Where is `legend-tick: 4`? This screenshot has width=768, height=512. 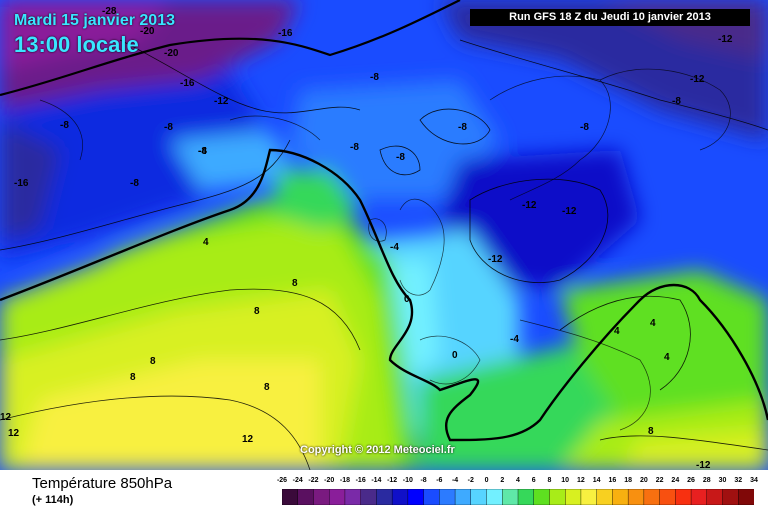 legend-tick: 4 is located at coordinates (518, 480).